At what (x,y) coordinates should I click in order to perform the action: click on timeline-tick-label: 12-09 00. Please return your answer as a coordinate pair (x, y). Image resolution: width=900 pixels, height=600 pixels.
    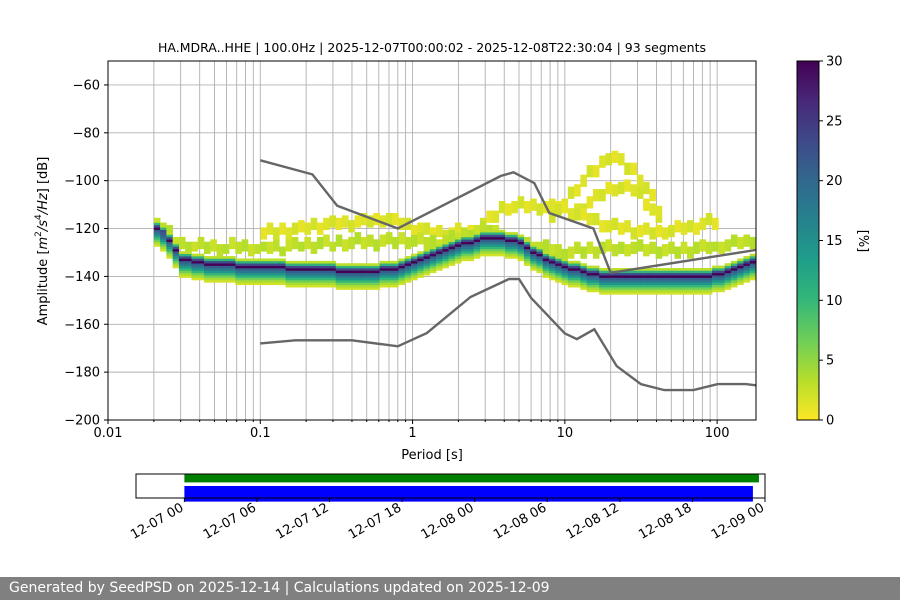
    Looking at the image, I should click on (738, 521).